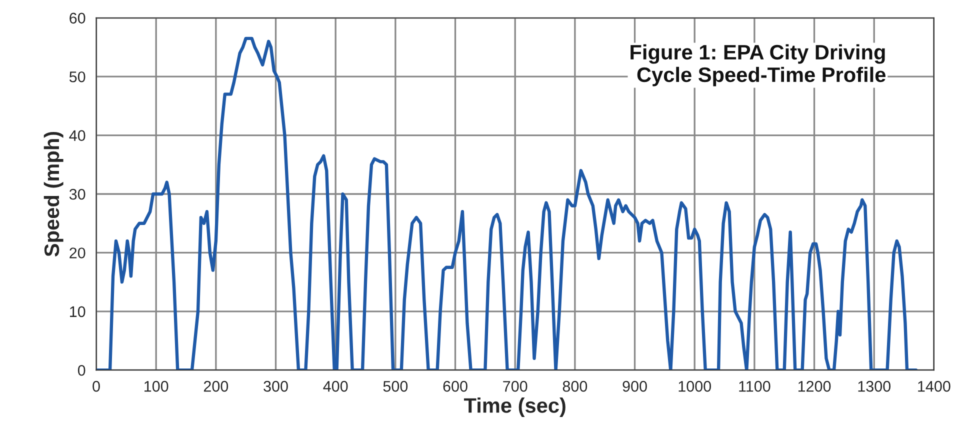  I want to click on y-tick-label: 50, so click(77, 76).